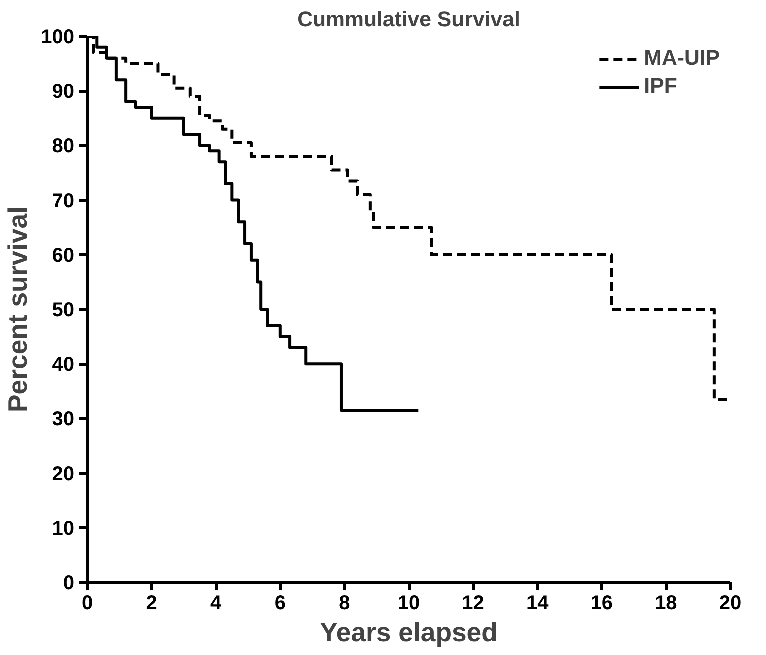 The width and height of the screenshot is (766, 655). I want to click on y-tick-label: 20, so click(63, 474).